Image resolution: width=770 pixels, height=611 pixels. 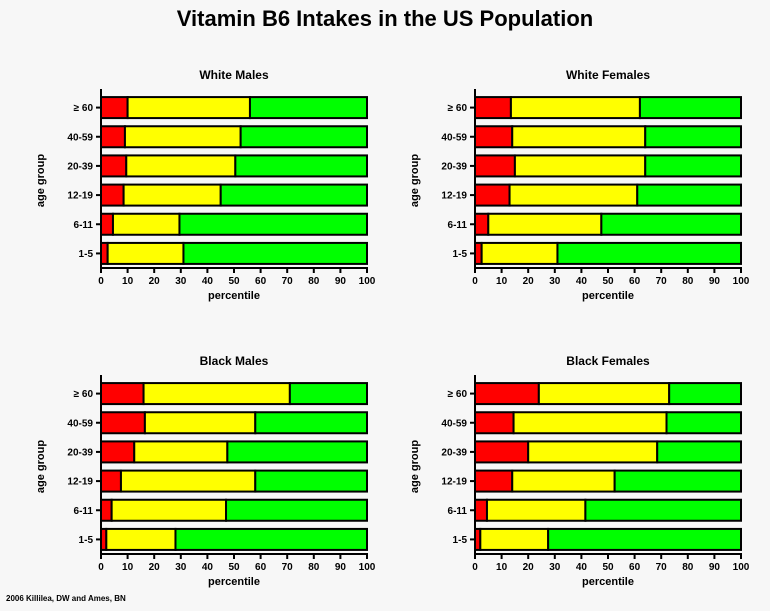 I want to click on panel-title: White Males, so click(x=234, y=75).